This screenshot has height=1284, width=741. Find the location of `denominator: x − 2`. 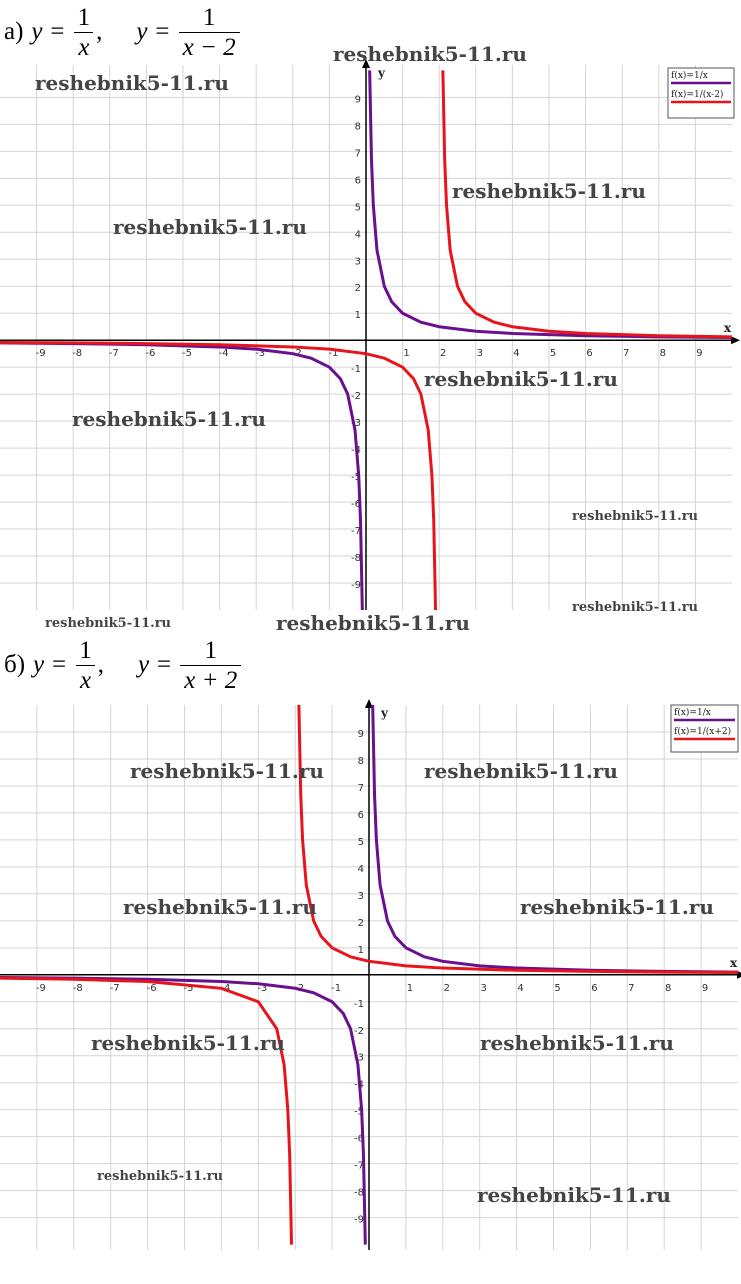

denominator: x − 2 is located at coordinates (209, 45).